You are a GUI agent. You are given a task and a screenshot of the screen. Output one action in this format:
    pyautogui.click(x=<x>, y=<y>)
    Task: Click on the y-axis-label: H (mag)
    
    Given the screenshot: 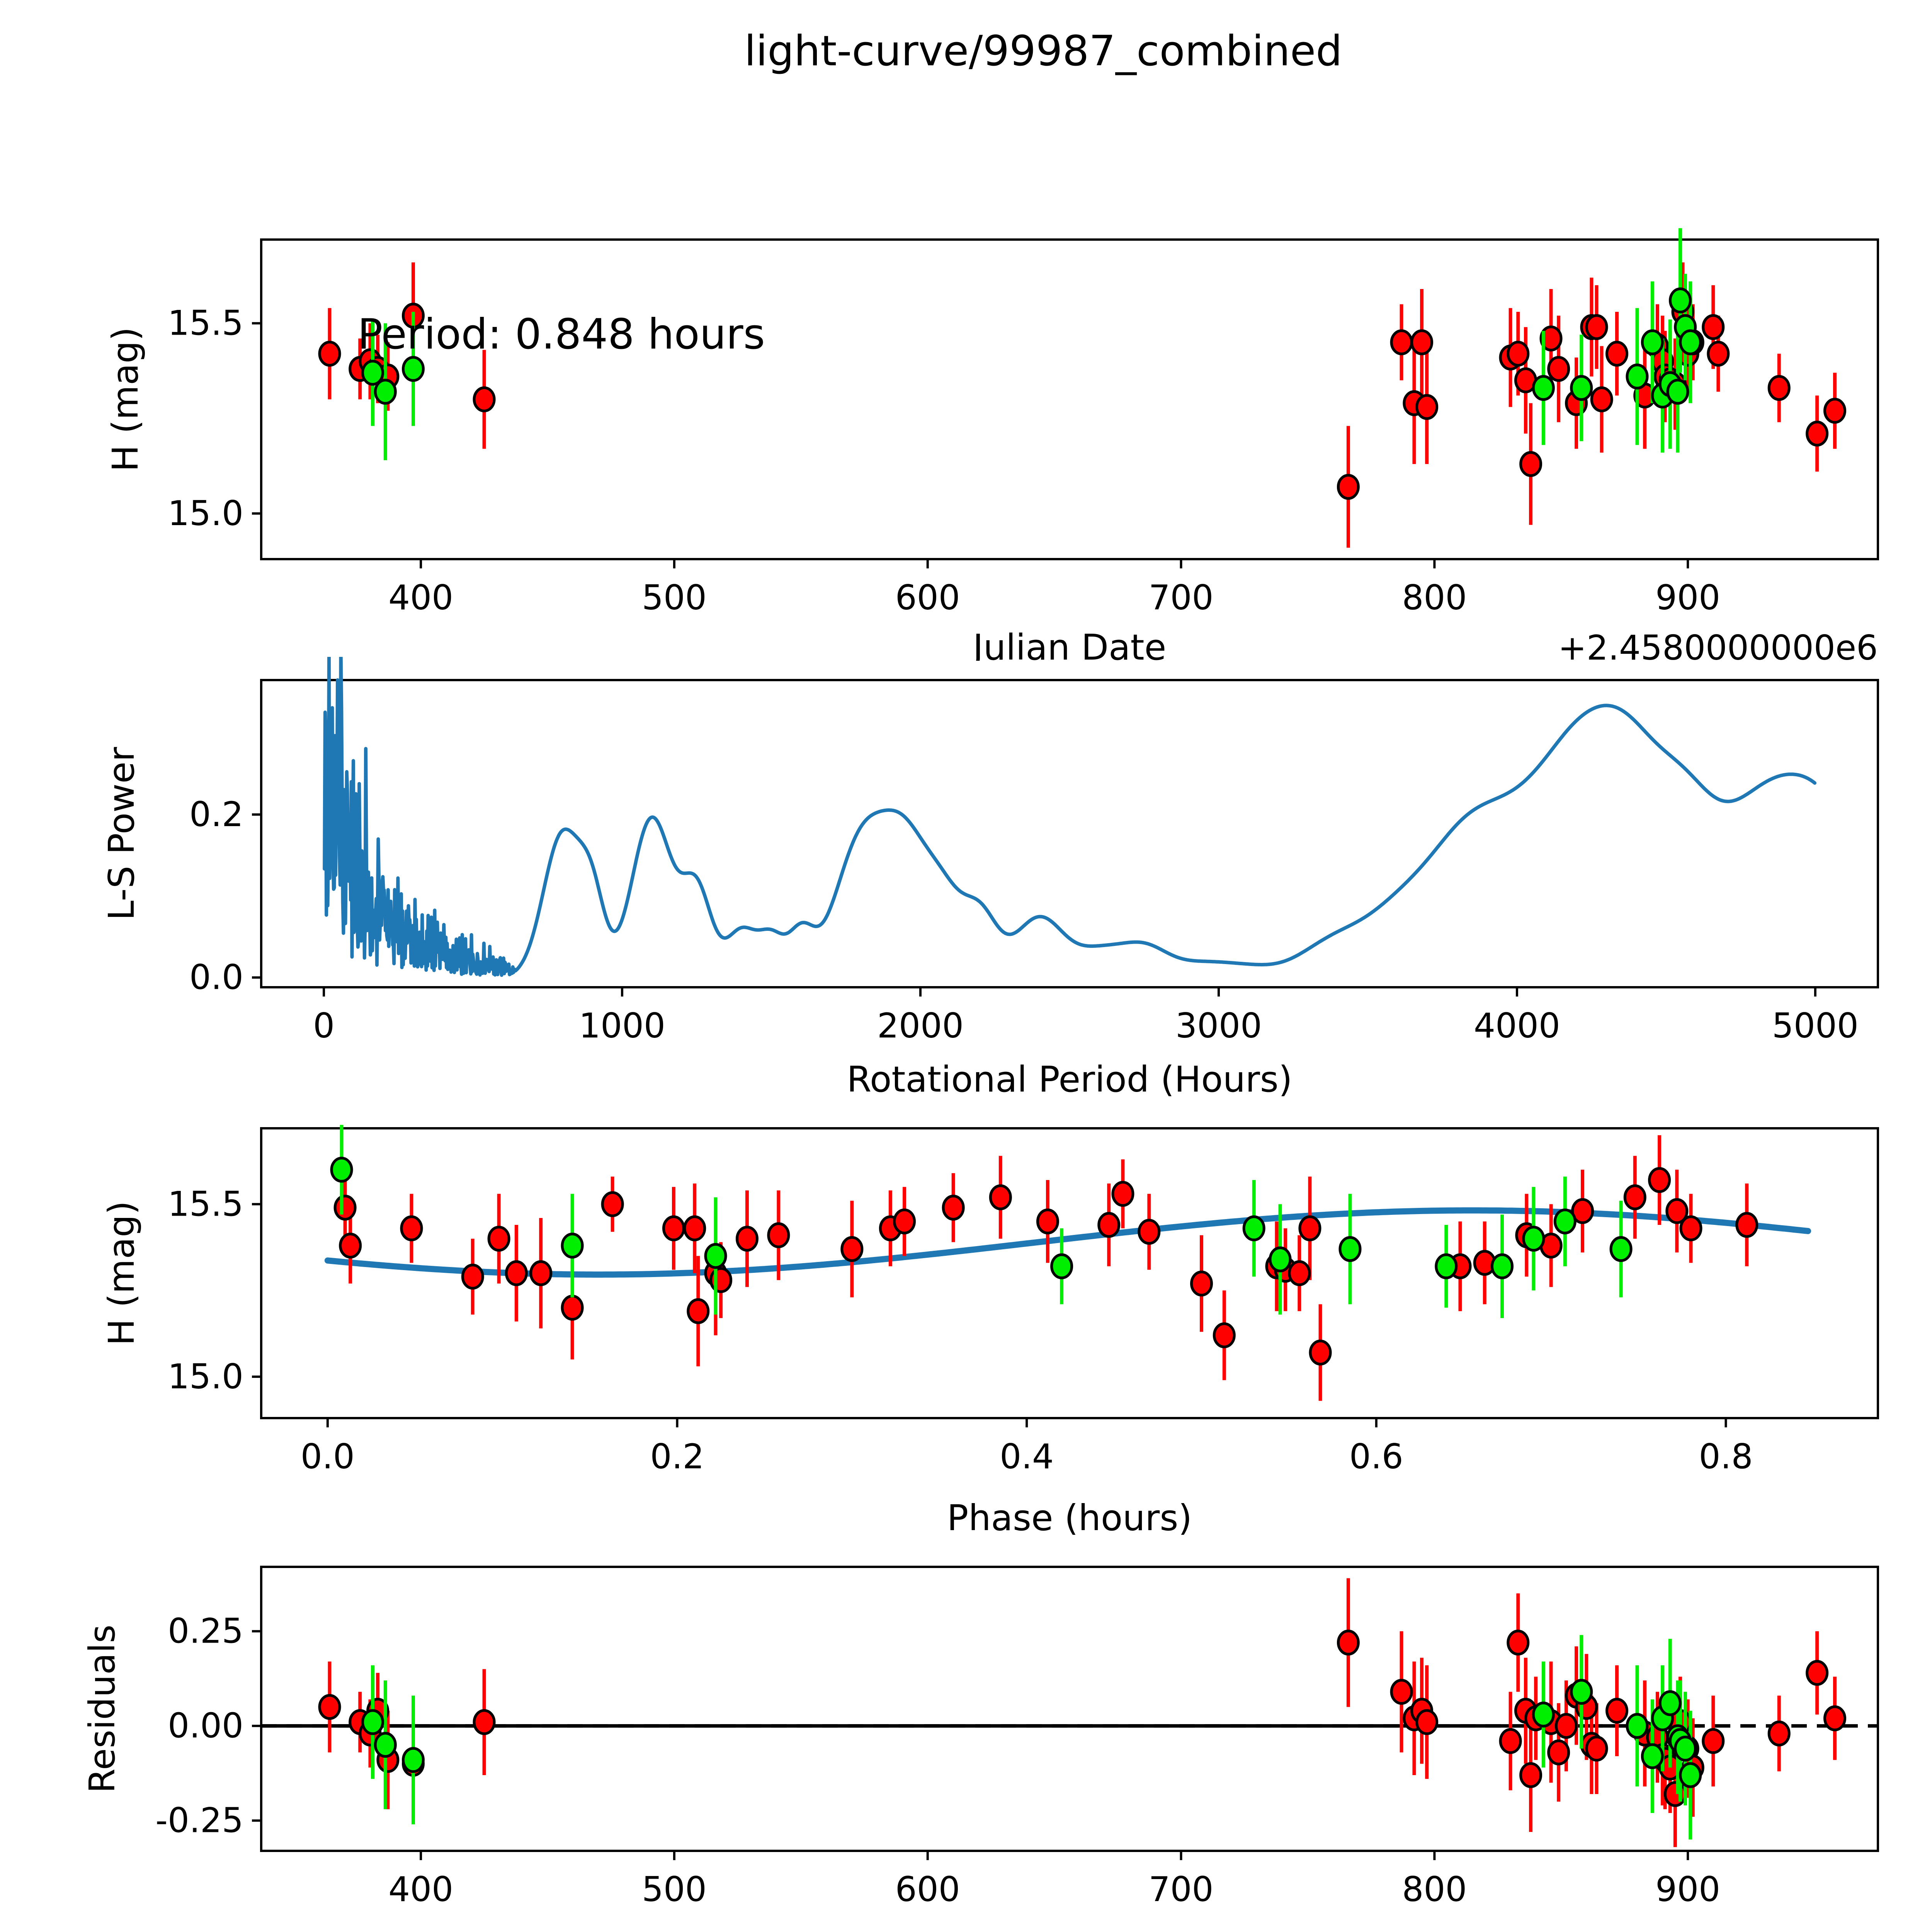 What is the action you would take?
    pyautogui.click(x=121, y=1274)
    